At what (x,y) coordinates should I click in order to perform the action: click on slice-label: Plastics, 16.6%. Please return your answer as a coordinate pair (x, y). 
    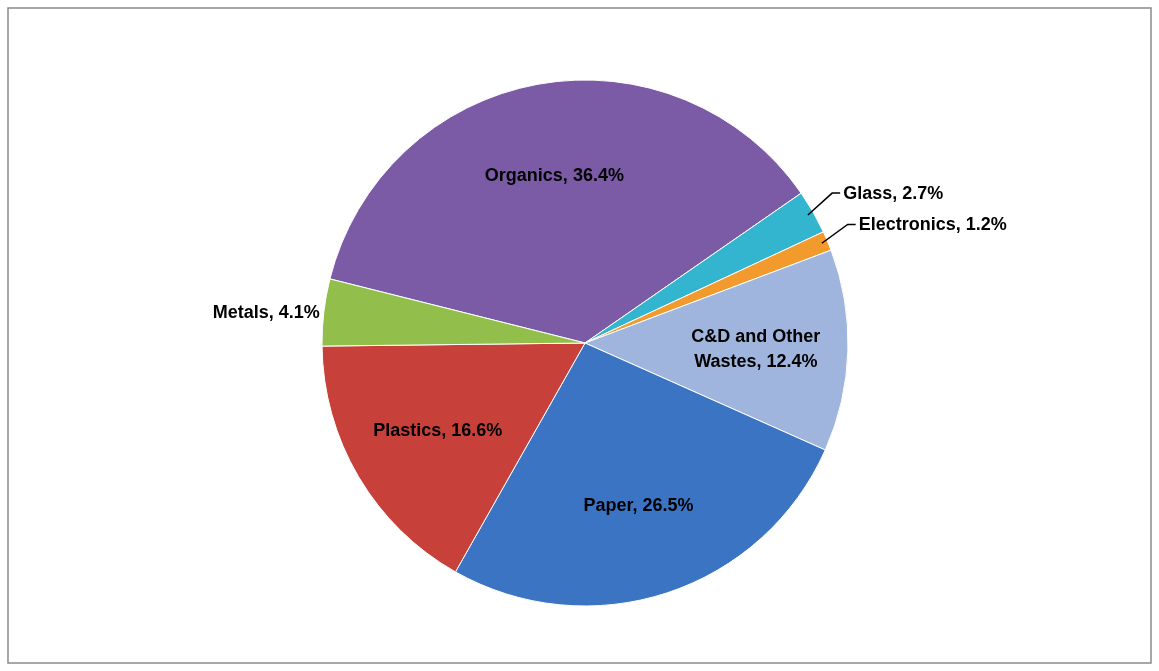
    Looking at the image, I should click on (438, 429).